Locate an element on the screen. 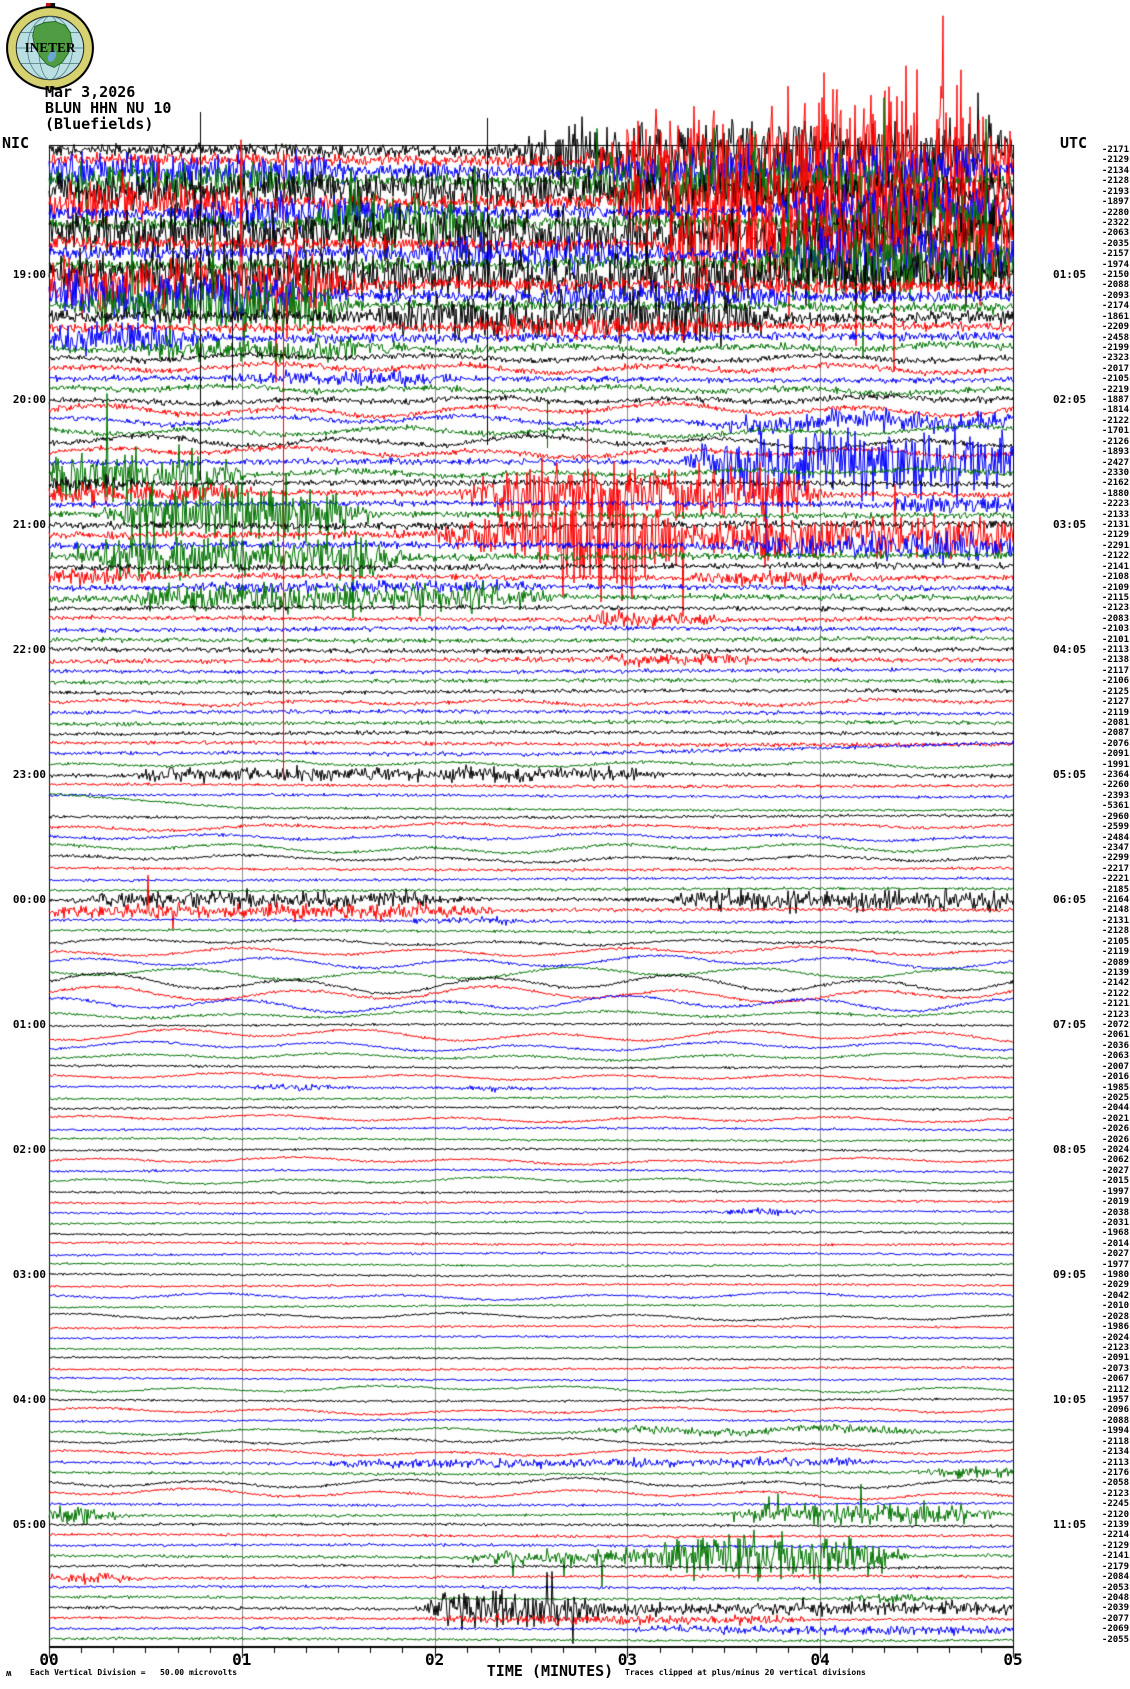 The height and width of the screenshot is (1689, 1130). left-time-label: 03:00 is located at coordinates (29, 1275).